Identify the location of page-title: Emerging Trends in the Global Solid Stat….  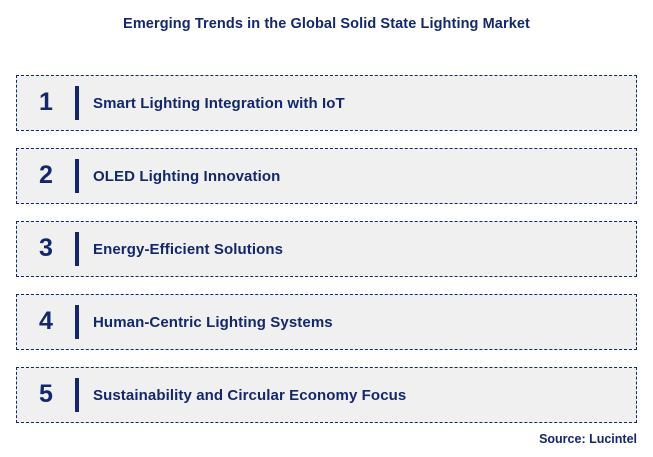
(326, 24).